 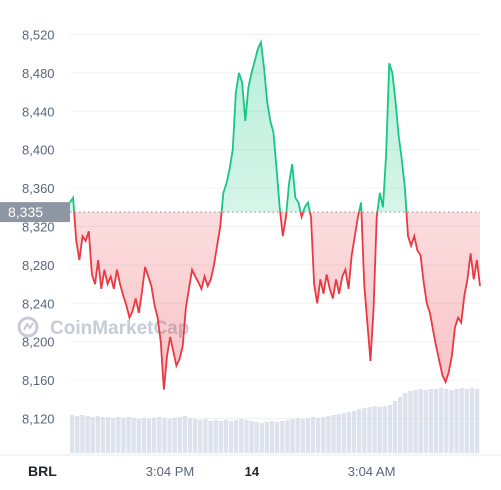 I want to click on currency-label: BRL, so click(x=42, y=471).